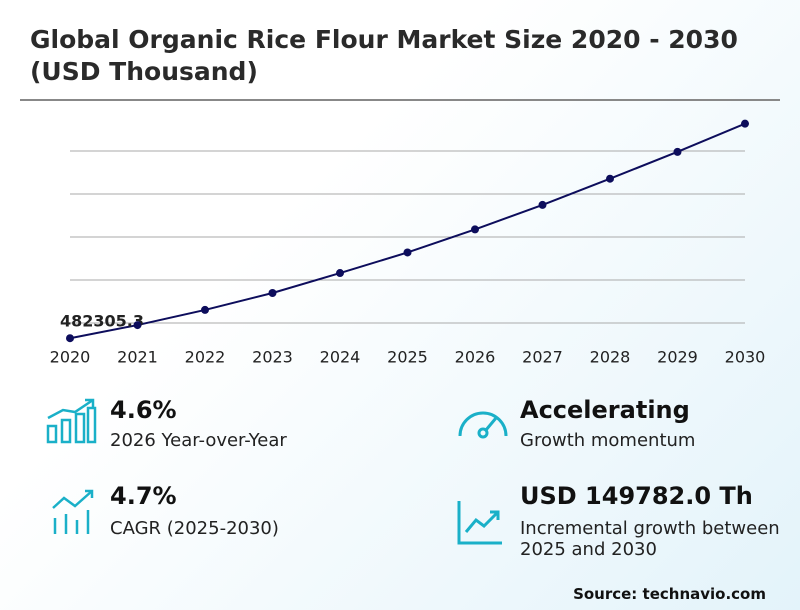 This screenshot has width=800, height=610. Describe the element at coordinates (608, 440) in the screenshot. I see `stat-label: Growth momentum` at that location.